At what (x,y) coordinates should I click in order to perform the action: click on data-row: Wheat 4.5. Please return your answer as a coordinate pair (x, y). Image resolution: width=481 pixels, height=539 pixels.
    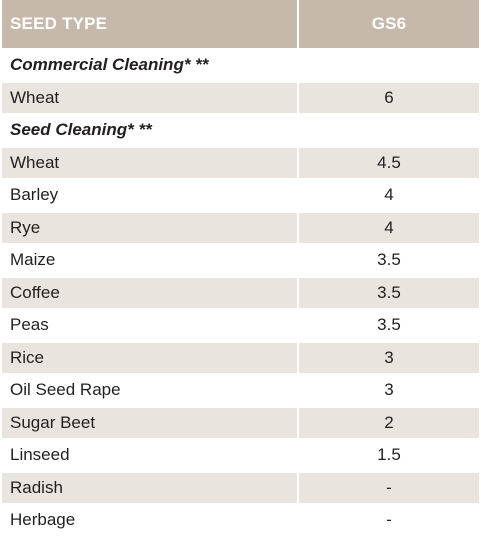
    Looking at the image, I should click on (240, 162).